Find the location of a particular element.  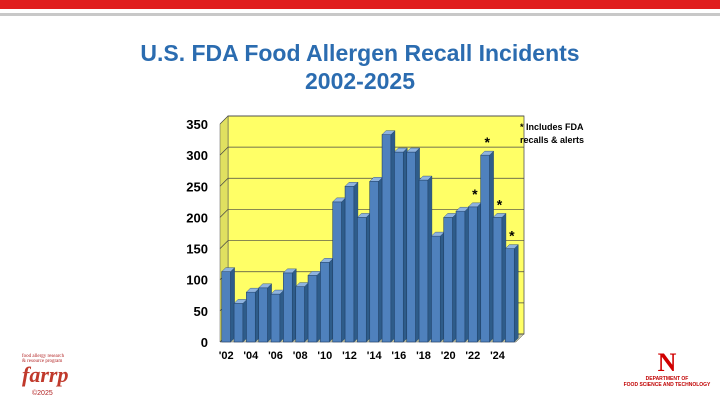

farrp-tagline-1: food allergy research is located at coordinates (43, 356).